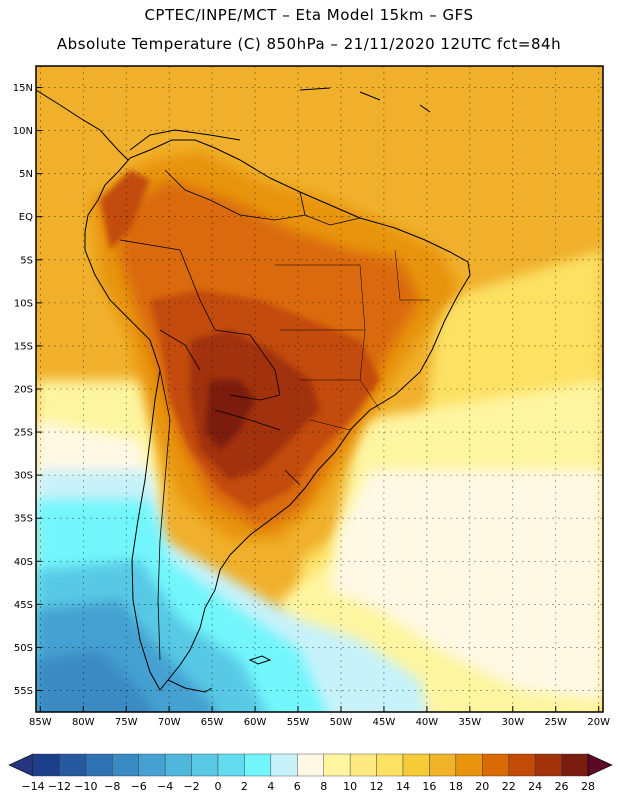  What do you see at coordinates (309, 15) in the screenshot?
I see `map-title: CPTEC/INPE/MCT – Eta Model 15km – GFS` at bounding box center [309, 15].